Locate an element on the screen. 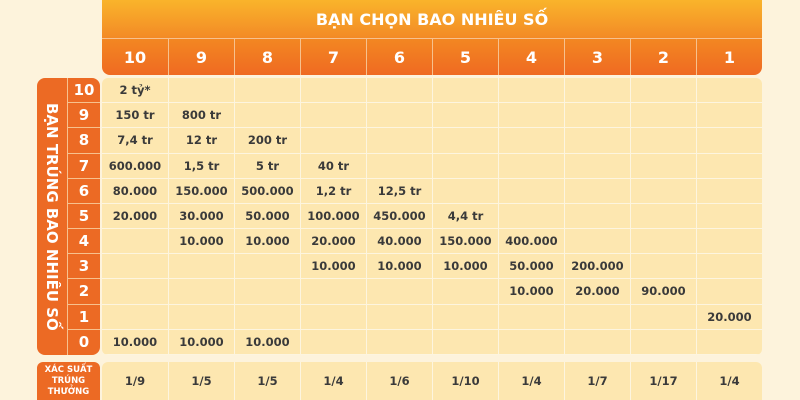 The height and width of the screenshot is (400, 800). side-panel: BẠN TRÚNG BAO NHIÊU SỐ 10 9 8 7 6 5 4 3 2 1 0 is located at coordinates (68, 216).